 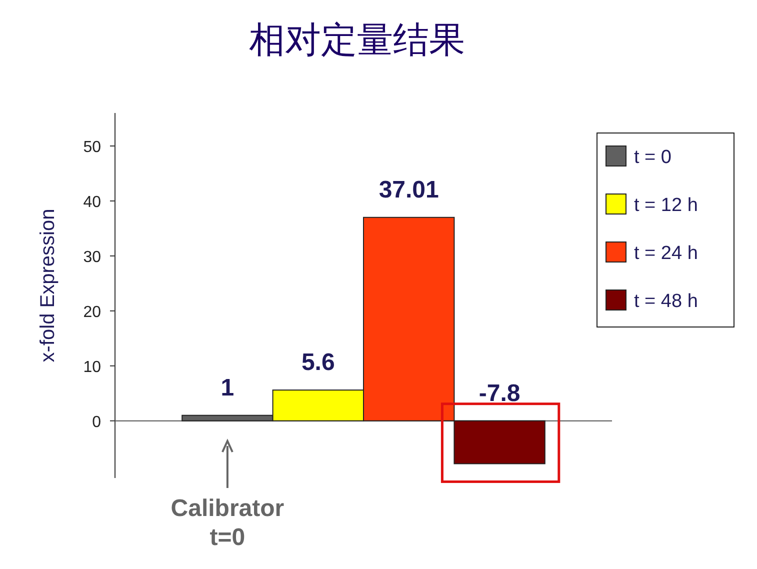 I want to click on y-tick-label: 10, so click(x=92, y=367).